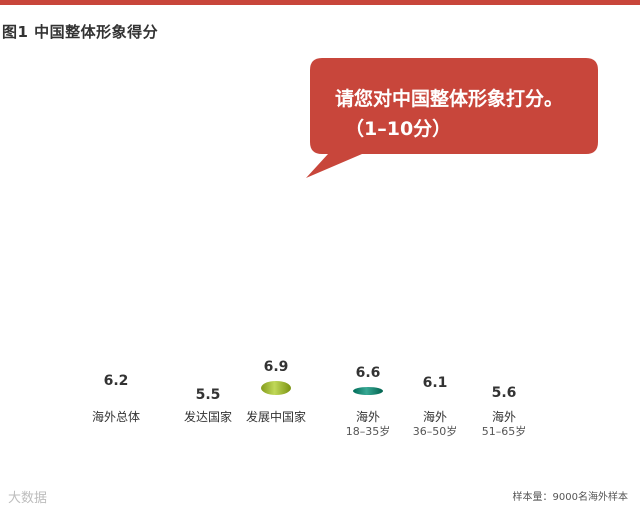 The image size is (640, 511). Describe the element at coordinates (208, 395) in the screenshot. I see `bar-value-label-1: 5.5` at that location.